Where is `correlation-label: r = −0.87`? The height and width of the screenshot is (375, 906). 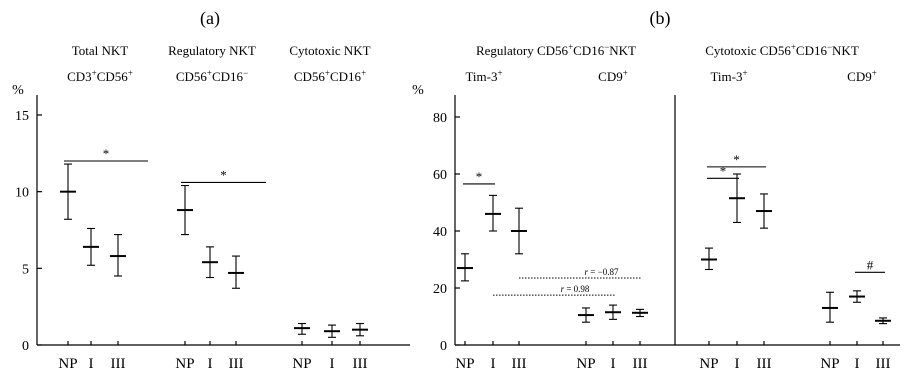
correlation-label: r = −0.87 is located at coordinates (602, 272).